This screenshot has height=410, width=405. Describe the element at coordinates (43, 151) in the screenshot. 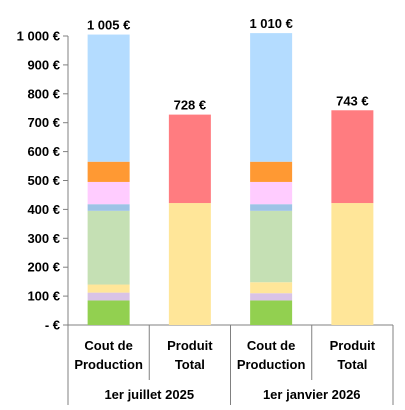

I see `y-tick-label: 600 €` at that location.